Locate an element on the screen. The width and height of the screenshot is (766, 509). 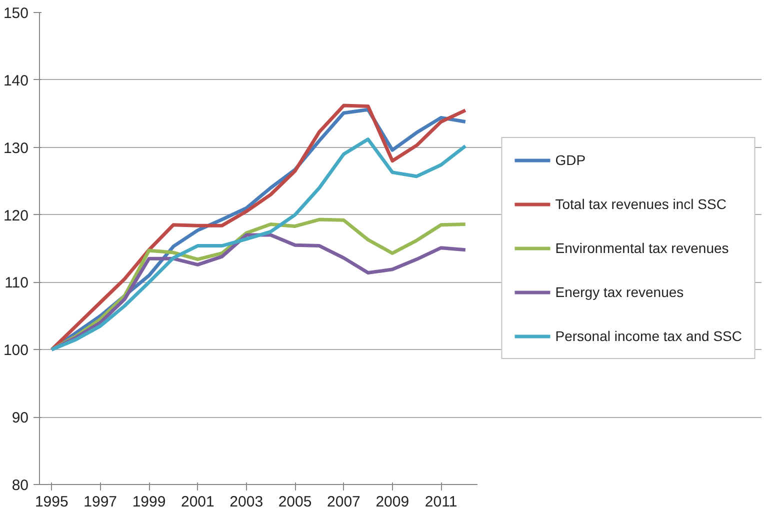
y-tick-label: 90 is located at coordinates (20, 418).